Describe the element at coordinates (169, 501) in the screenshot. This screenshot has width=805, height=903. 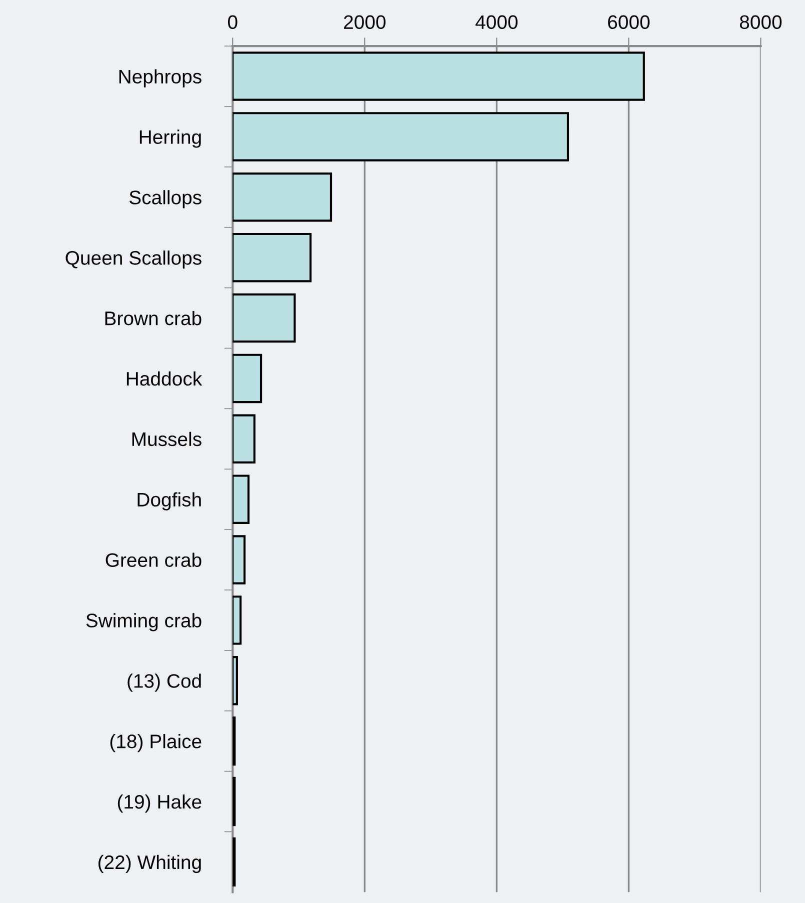
I see `y-tick-label: Dogfish` at that location.